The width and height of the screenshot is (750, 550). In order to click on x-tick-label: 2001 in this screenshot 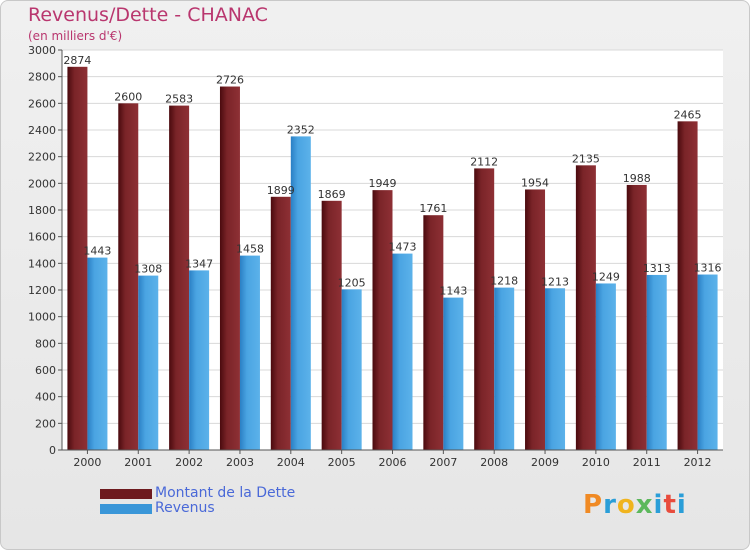, I will do `click(138, 462)`.